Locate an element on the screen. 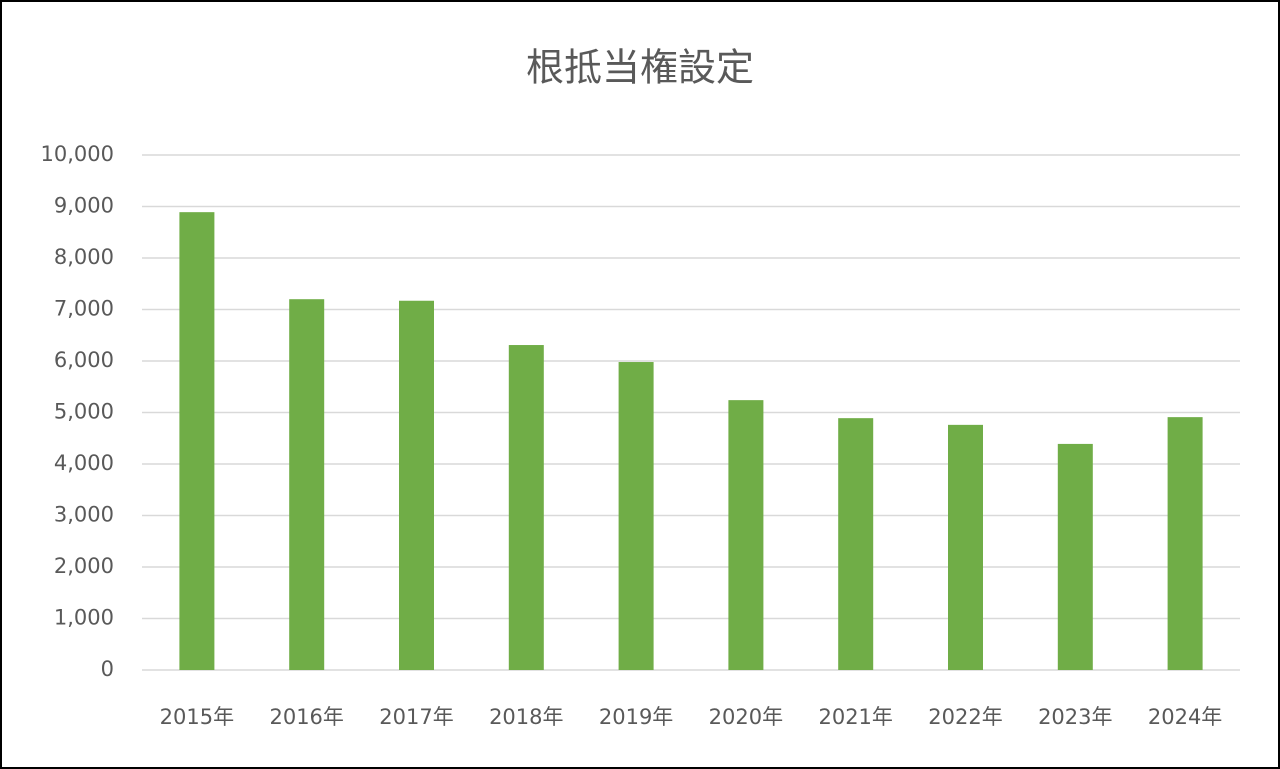 This screenshot has width=1280, height=769. y-tick-label: 10,000 is located at coordinates (77, 154).